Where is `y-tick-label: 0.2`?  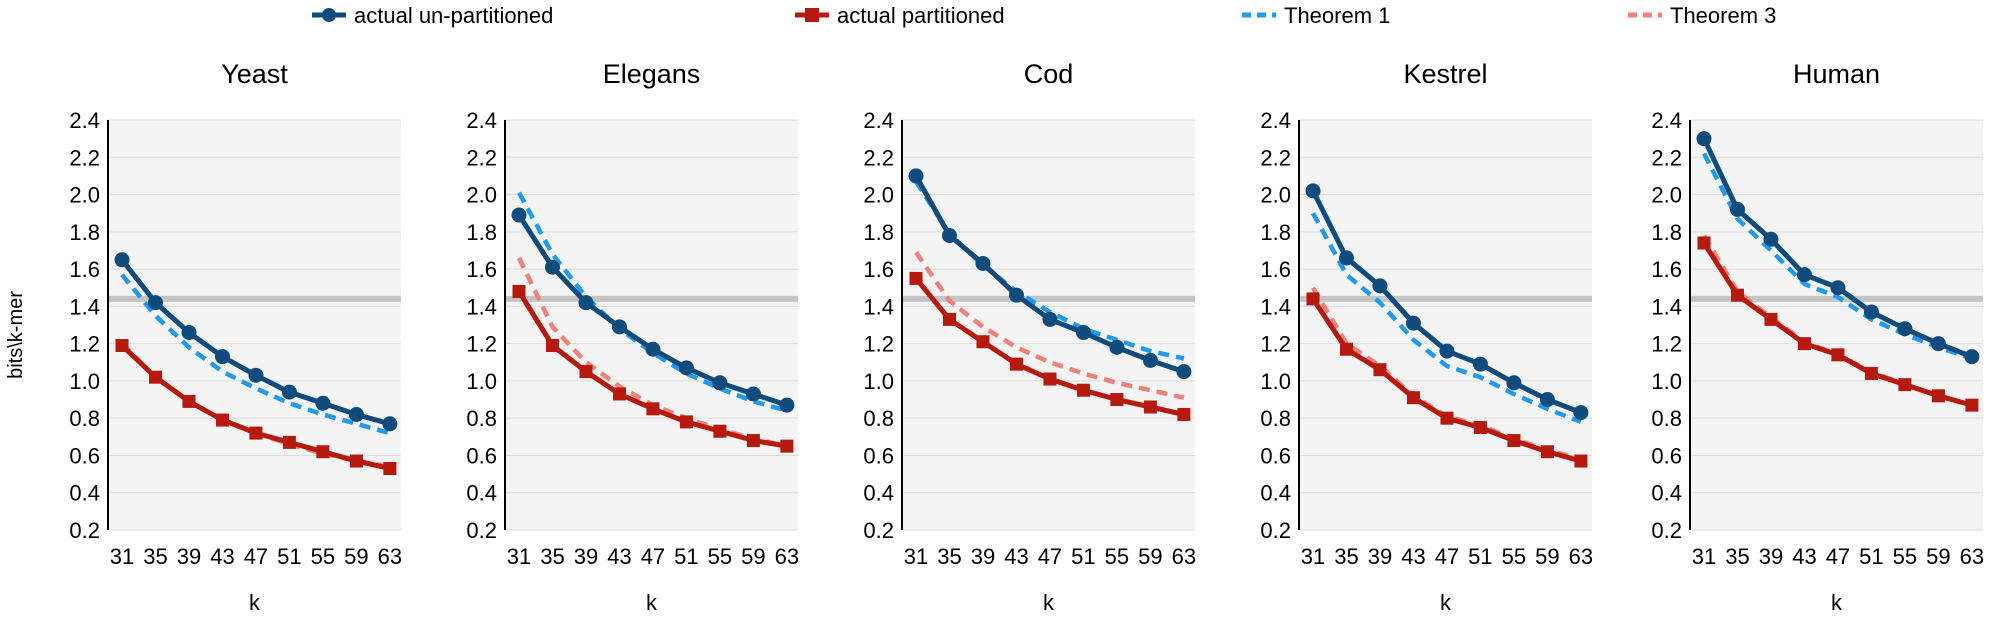 y-tick-label: 0.2 is located at coordinates (1666, 530).